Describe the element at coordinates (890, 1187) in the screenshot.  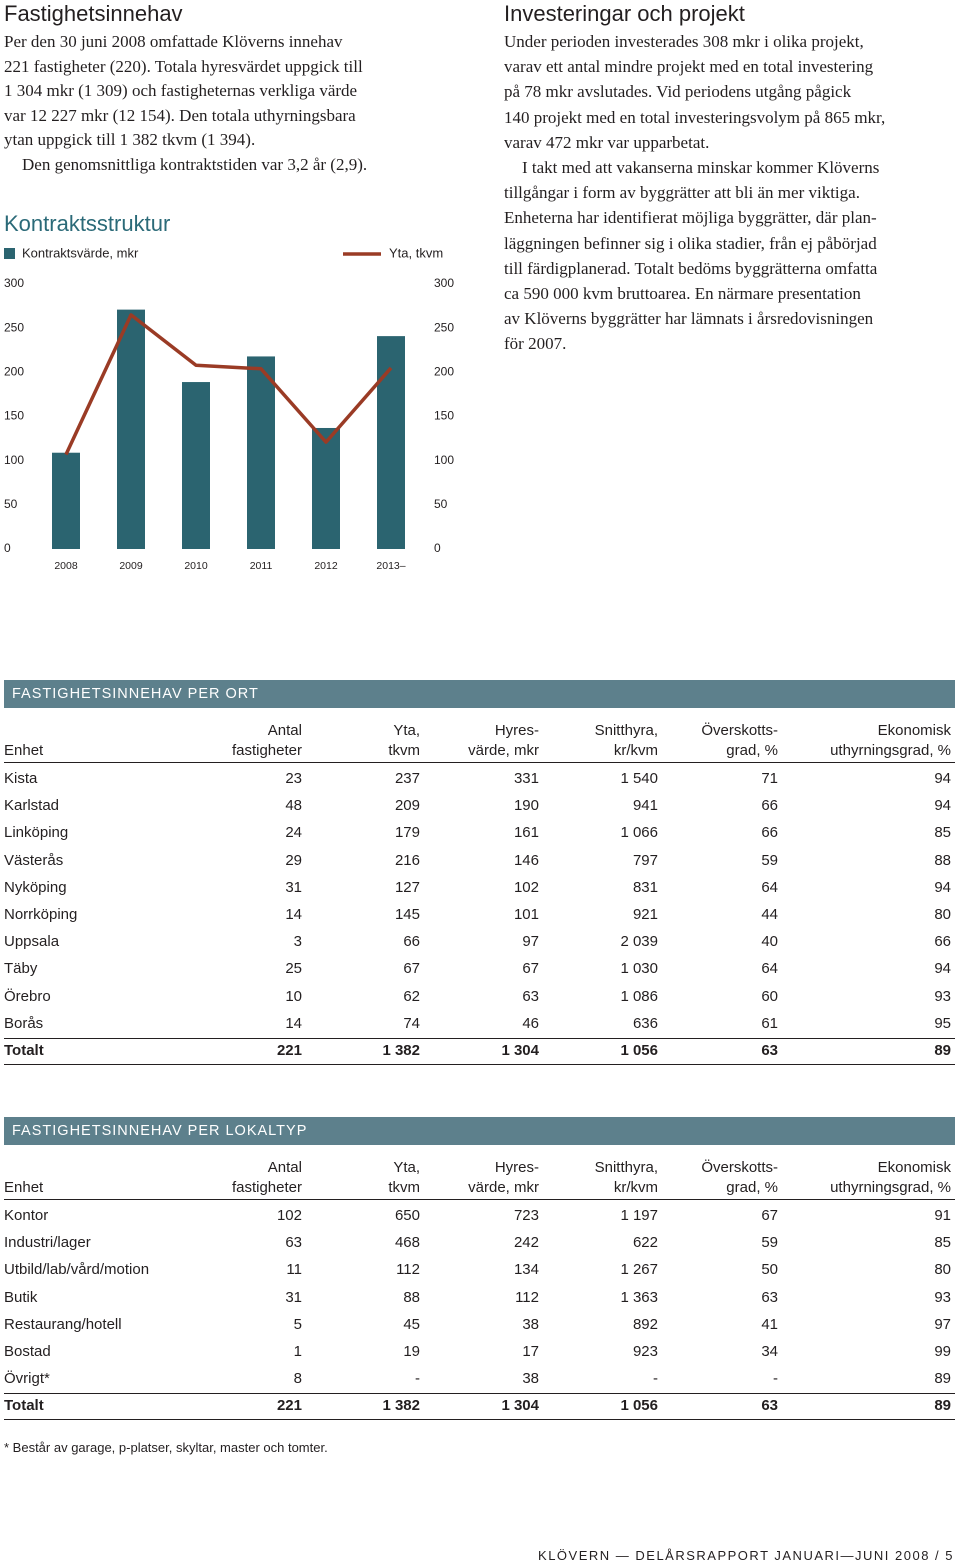
I see `column-header: uthyrningsgrad, %` at that location.